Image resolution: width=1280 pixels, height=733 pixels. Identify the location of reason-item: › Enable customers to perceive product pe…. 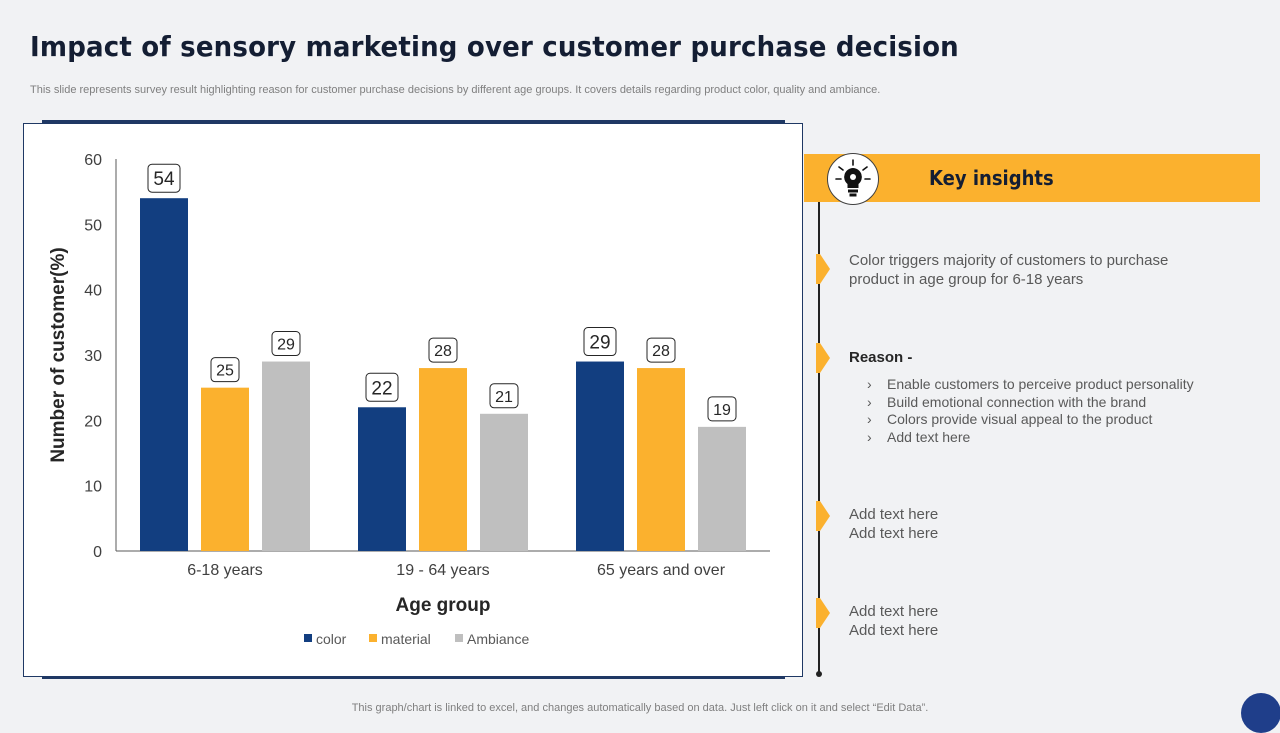
(1030, 384).